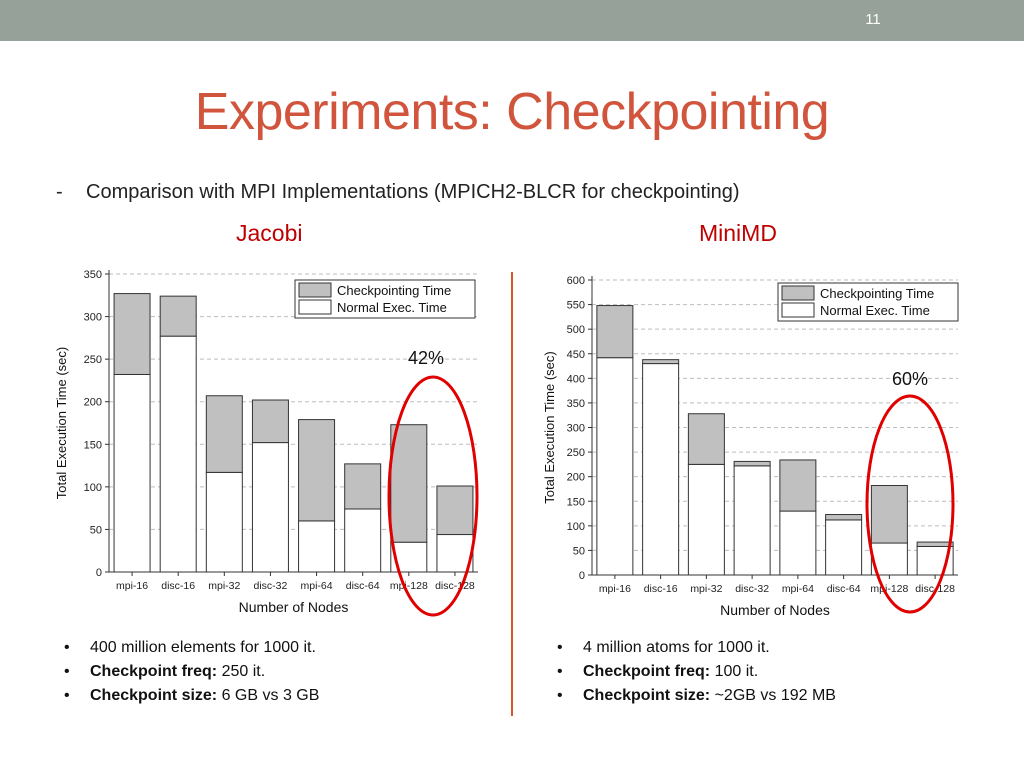 Image resolution: width=1024 pixels, height=768 pixels. Describe the element at coordinates (512, 112) in the screenshot. I see `slide-title: Experiments: Checkpointing` at that location.